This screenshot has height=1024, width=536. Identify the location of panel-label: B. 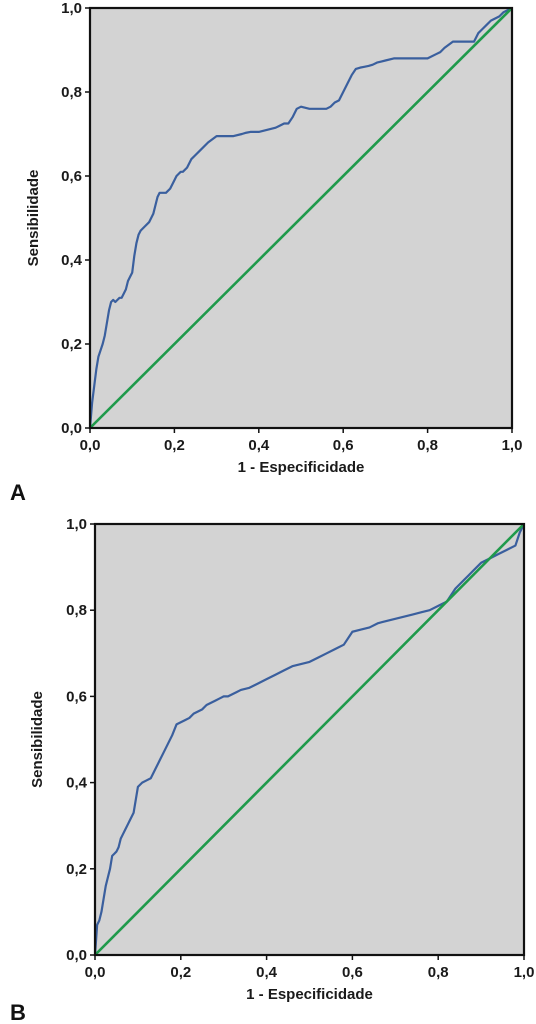
(18, 1012).